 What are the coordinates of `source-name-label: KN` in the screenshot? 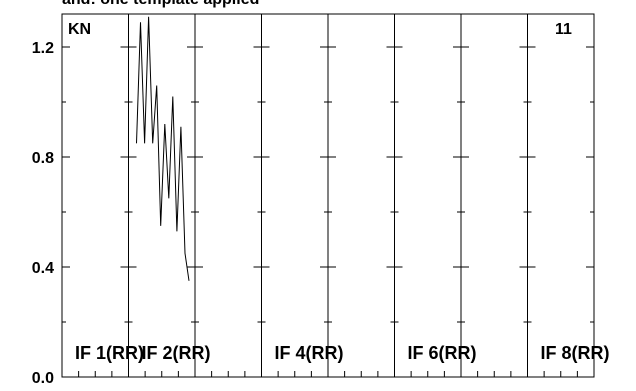 It's located at (79, 29).